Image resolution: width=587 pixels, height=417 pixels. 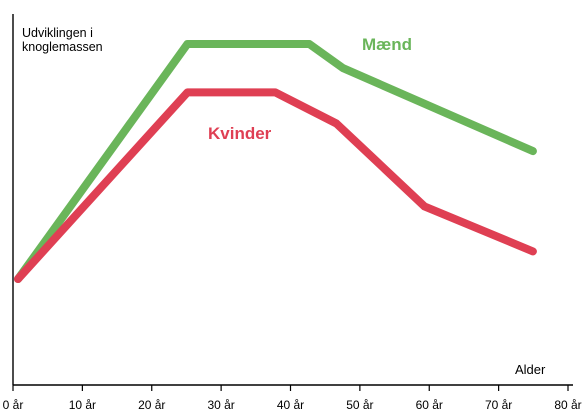 I want to click on chart-title-line-1: Udviklingen i, so click(x=57, y=33).